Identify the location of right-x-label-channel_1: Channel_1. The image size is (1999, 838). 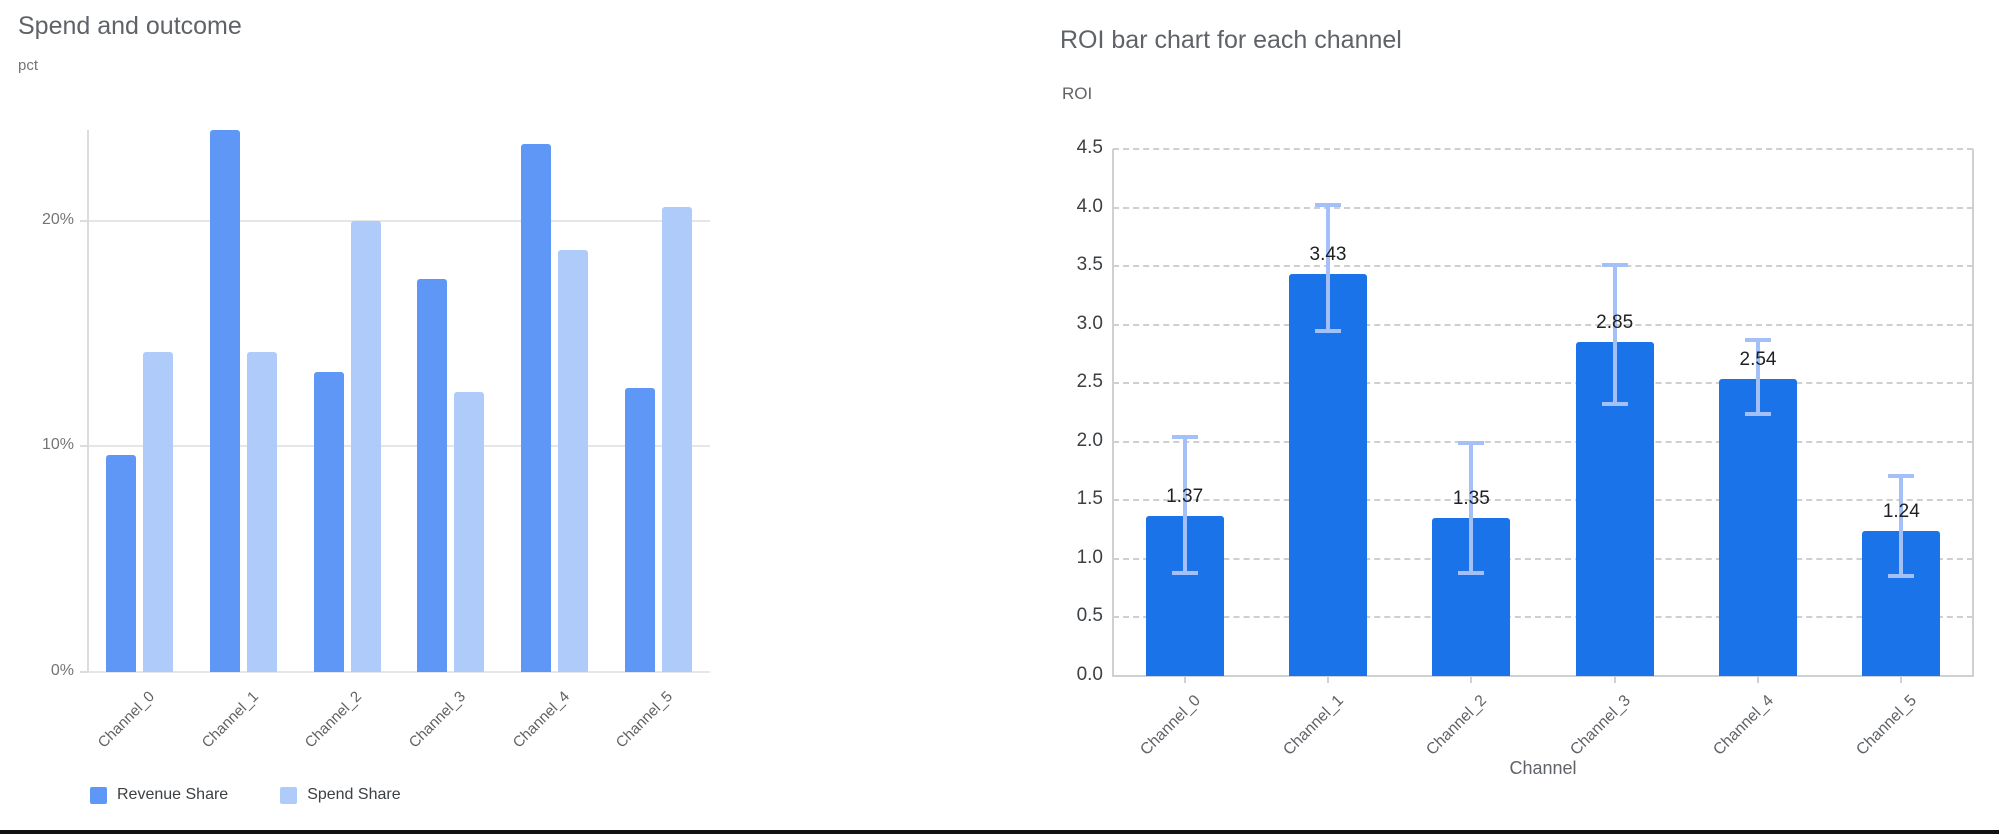
(1314, 725).